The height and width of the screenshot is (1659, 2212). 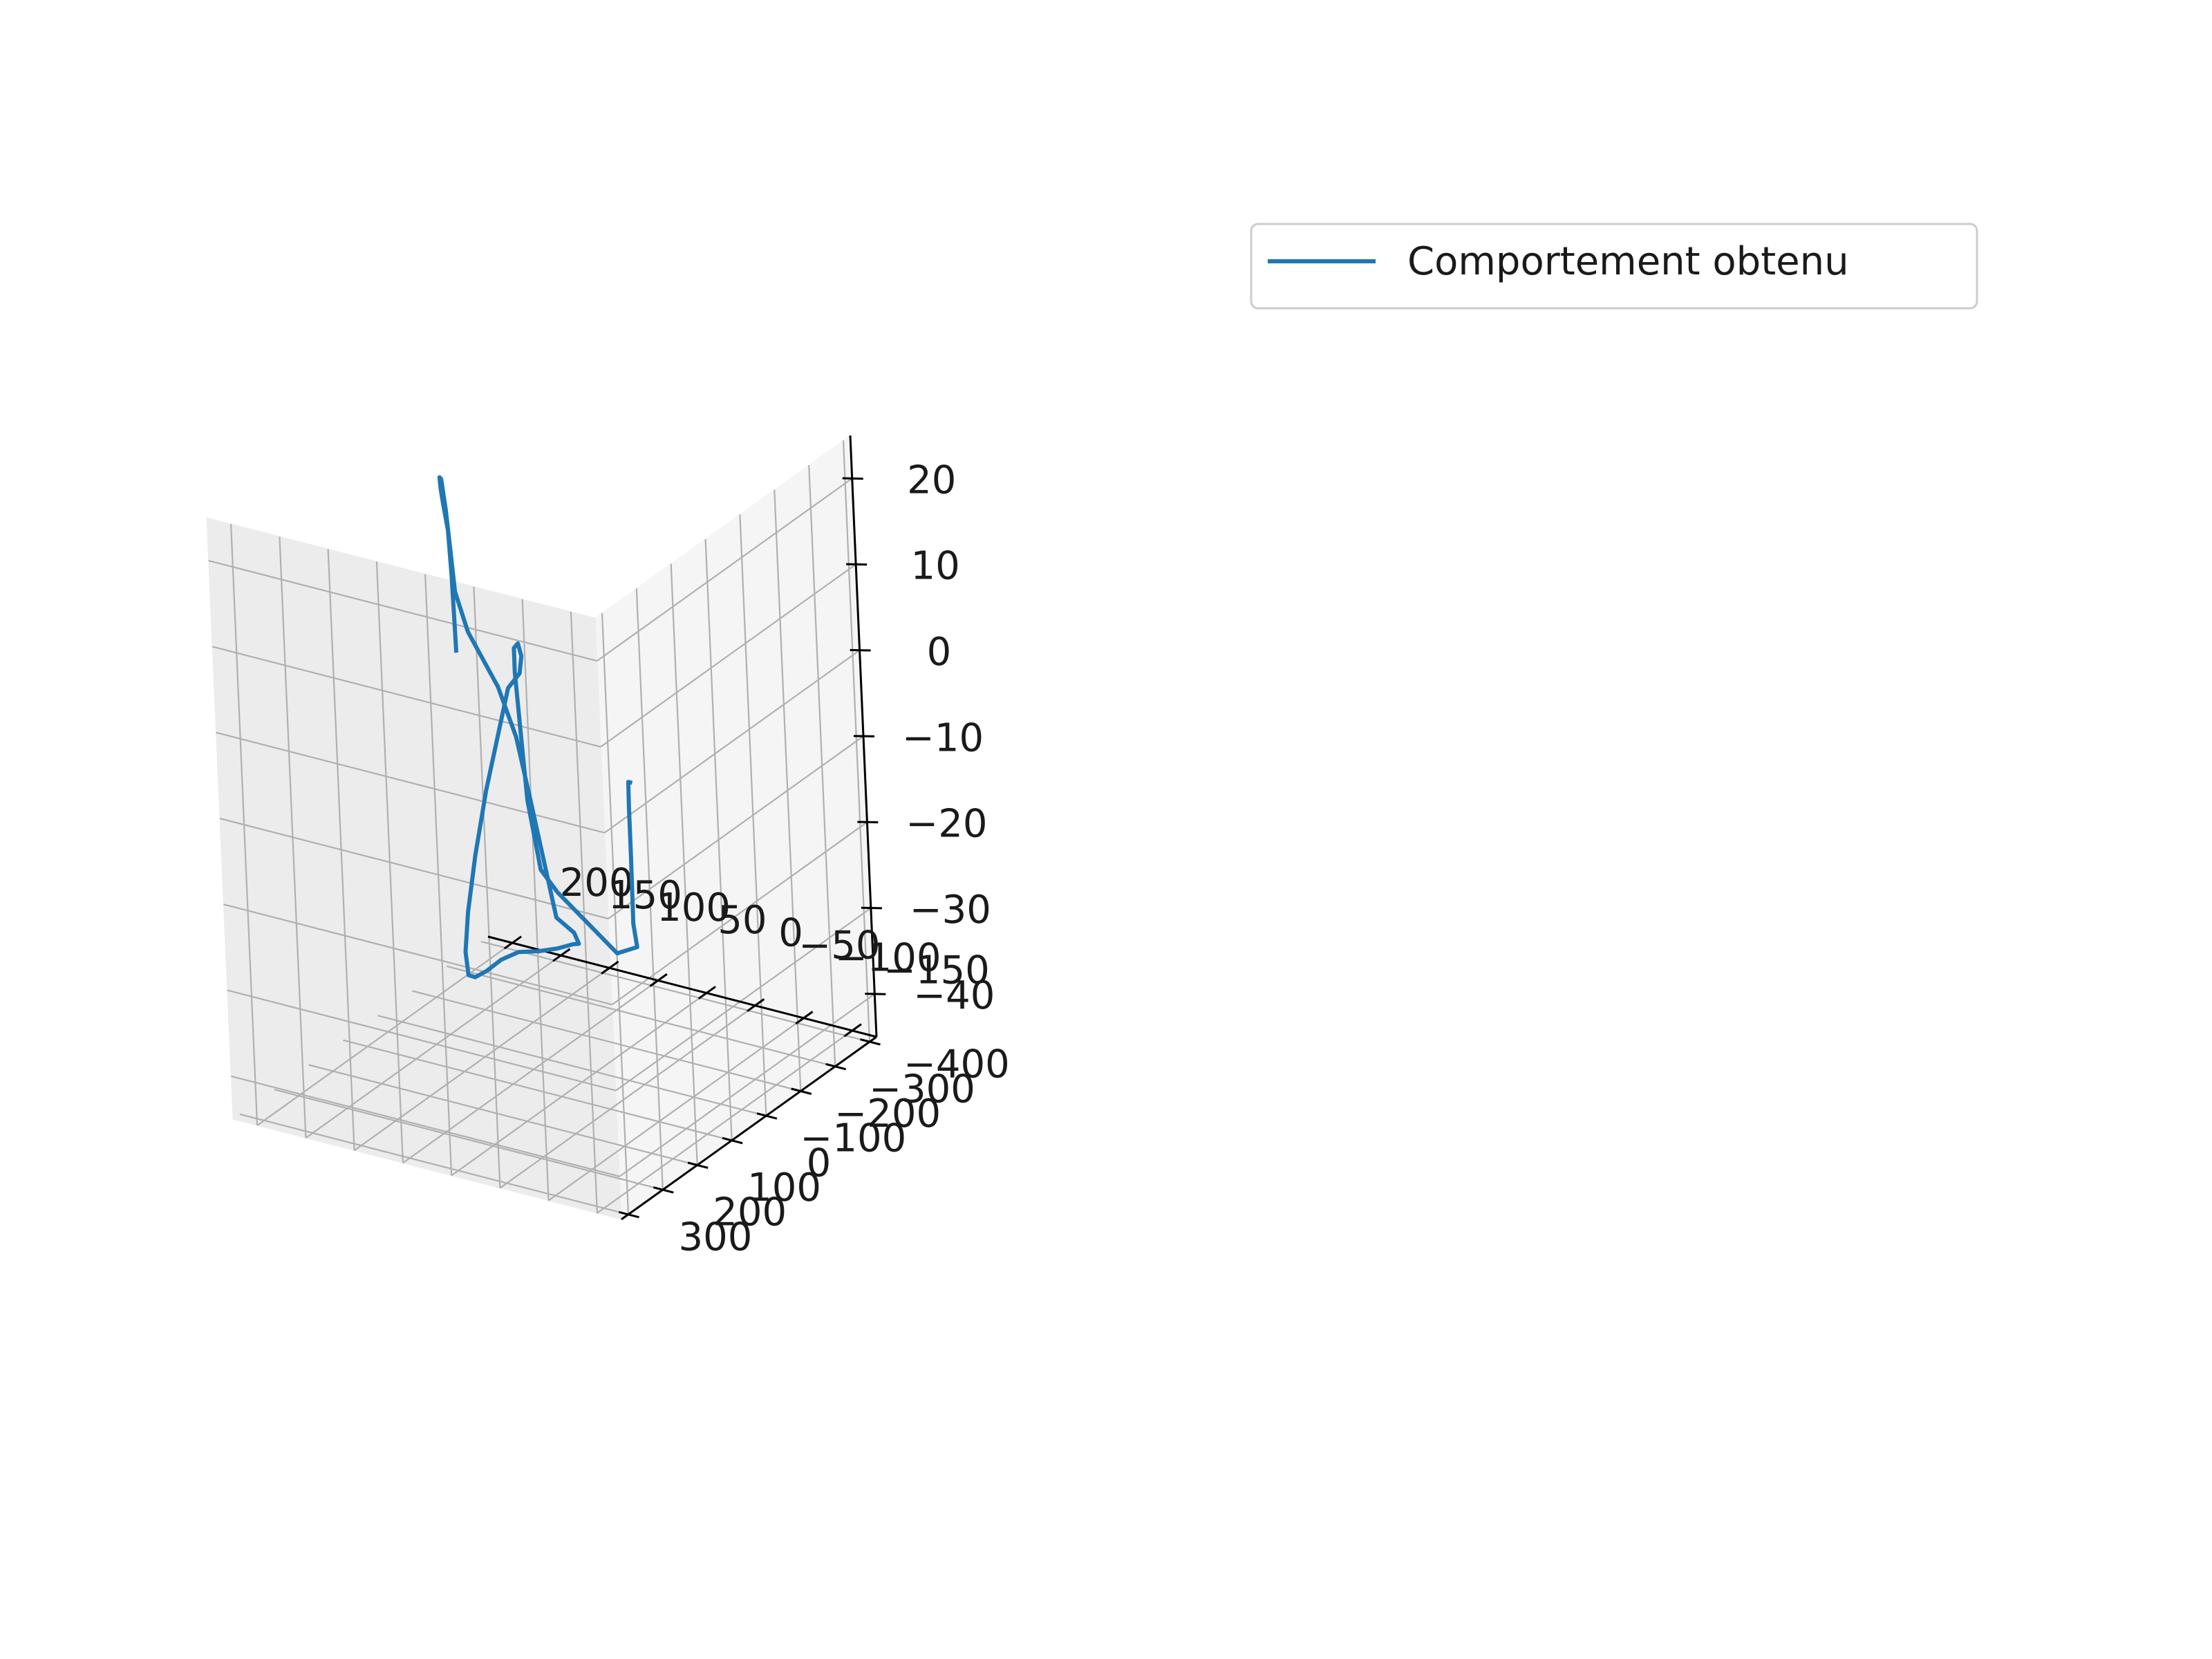 What do you see at coordinates (839, 946) in the screenshot?
I see `x-tick-label: −50` at bounding box center [839, 946].